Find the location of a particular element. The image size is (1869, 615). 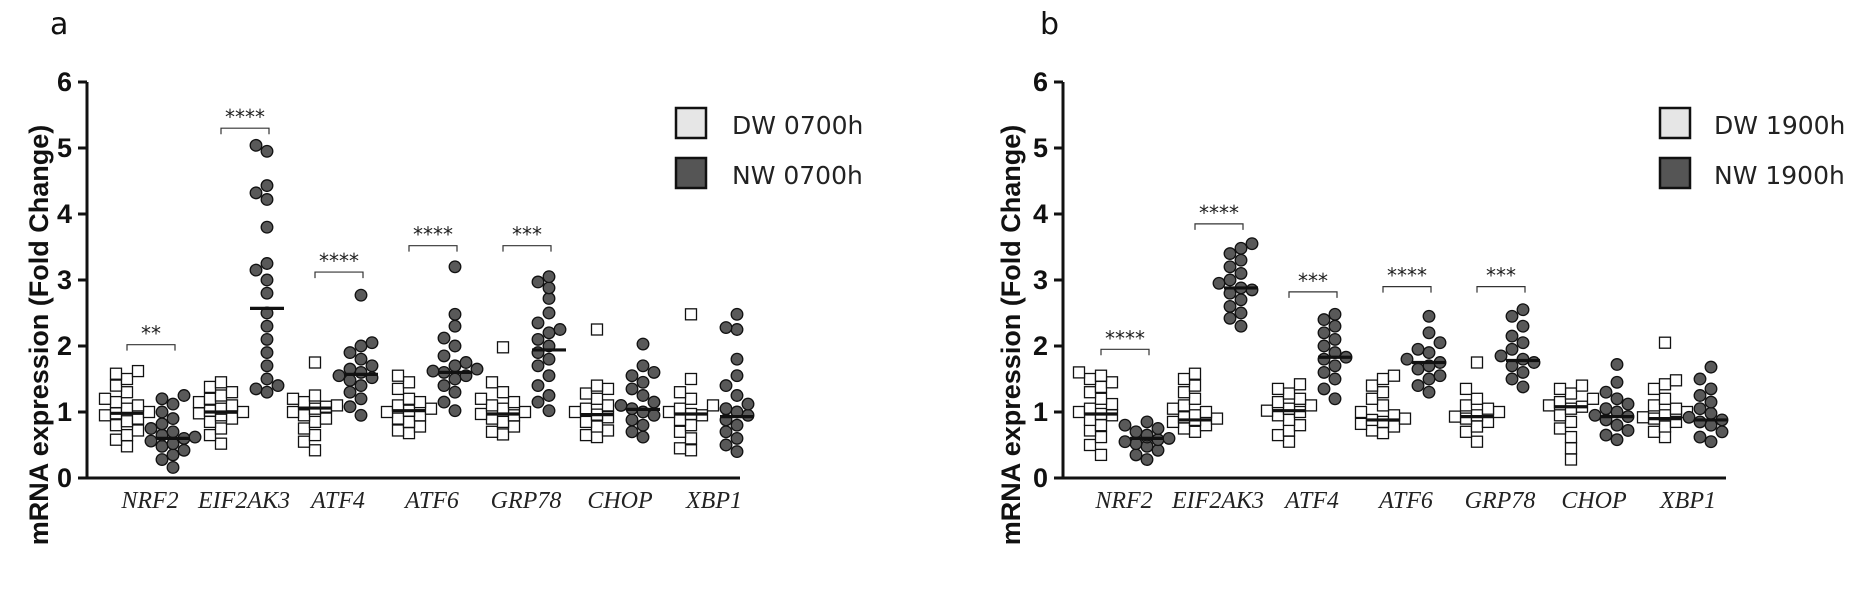

panel-a-significance: ************** *** is located at coordinates (339, 228).